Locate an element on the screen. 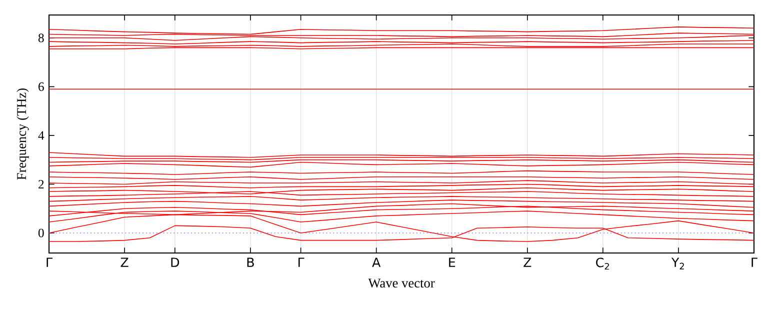 The width and height of the screenshot is (774, 310). x-tick-label: B is located at coordinates (250, 262).